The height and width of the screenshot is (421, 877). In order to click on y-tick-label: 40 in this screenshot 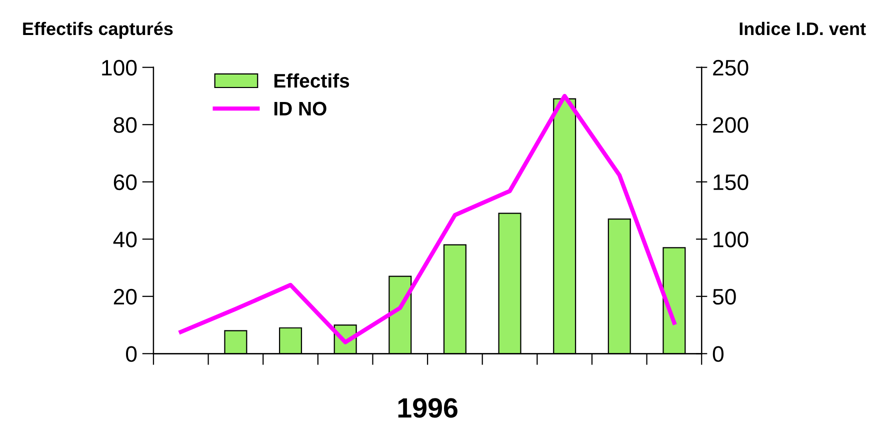, I will do `click(125, 240)`.